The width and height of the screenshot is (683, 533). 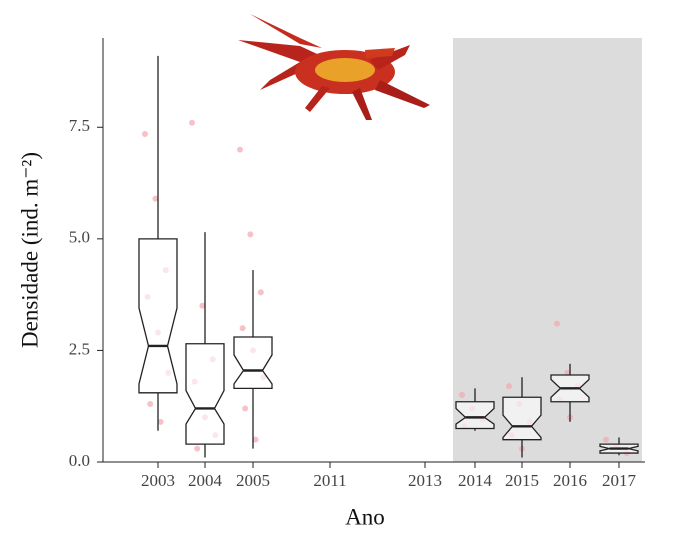 What do you see at coordinates (253, 480) in the screenshot?
I see `x-tick-label: 2005` at bounding box center [253, 480].